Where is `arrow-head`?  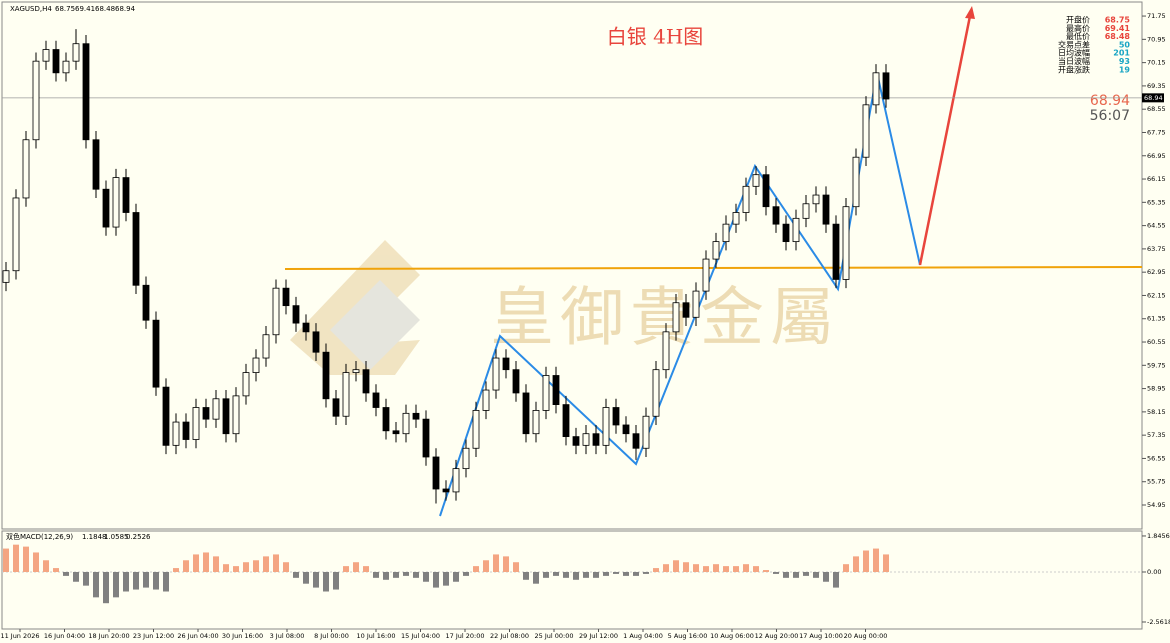
arrow-head is located at coordinates (970, 12).